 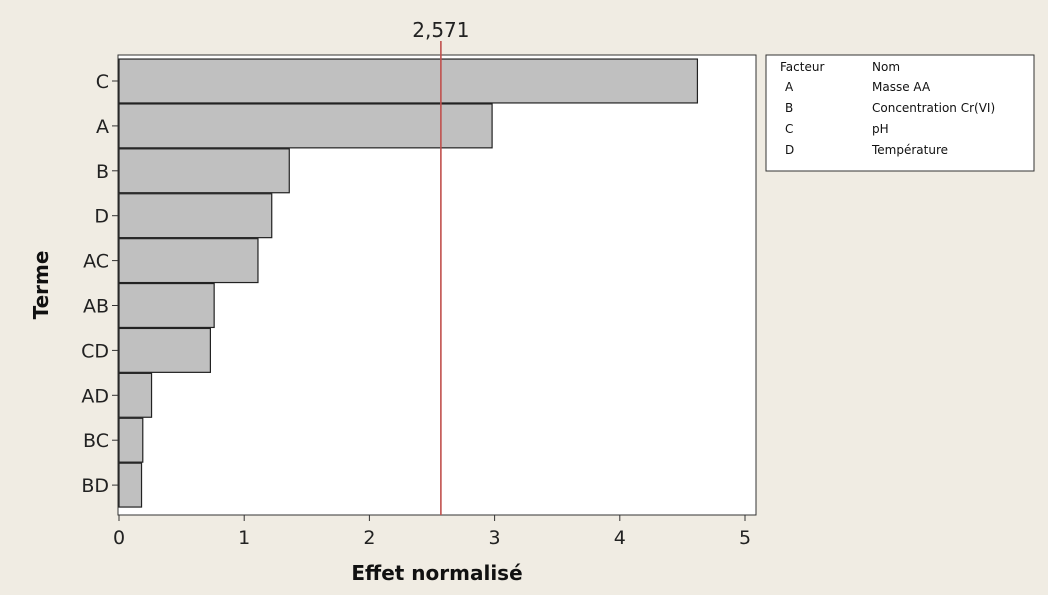 I want to click on x-tick-label: 3, so click(x=495, y=538).